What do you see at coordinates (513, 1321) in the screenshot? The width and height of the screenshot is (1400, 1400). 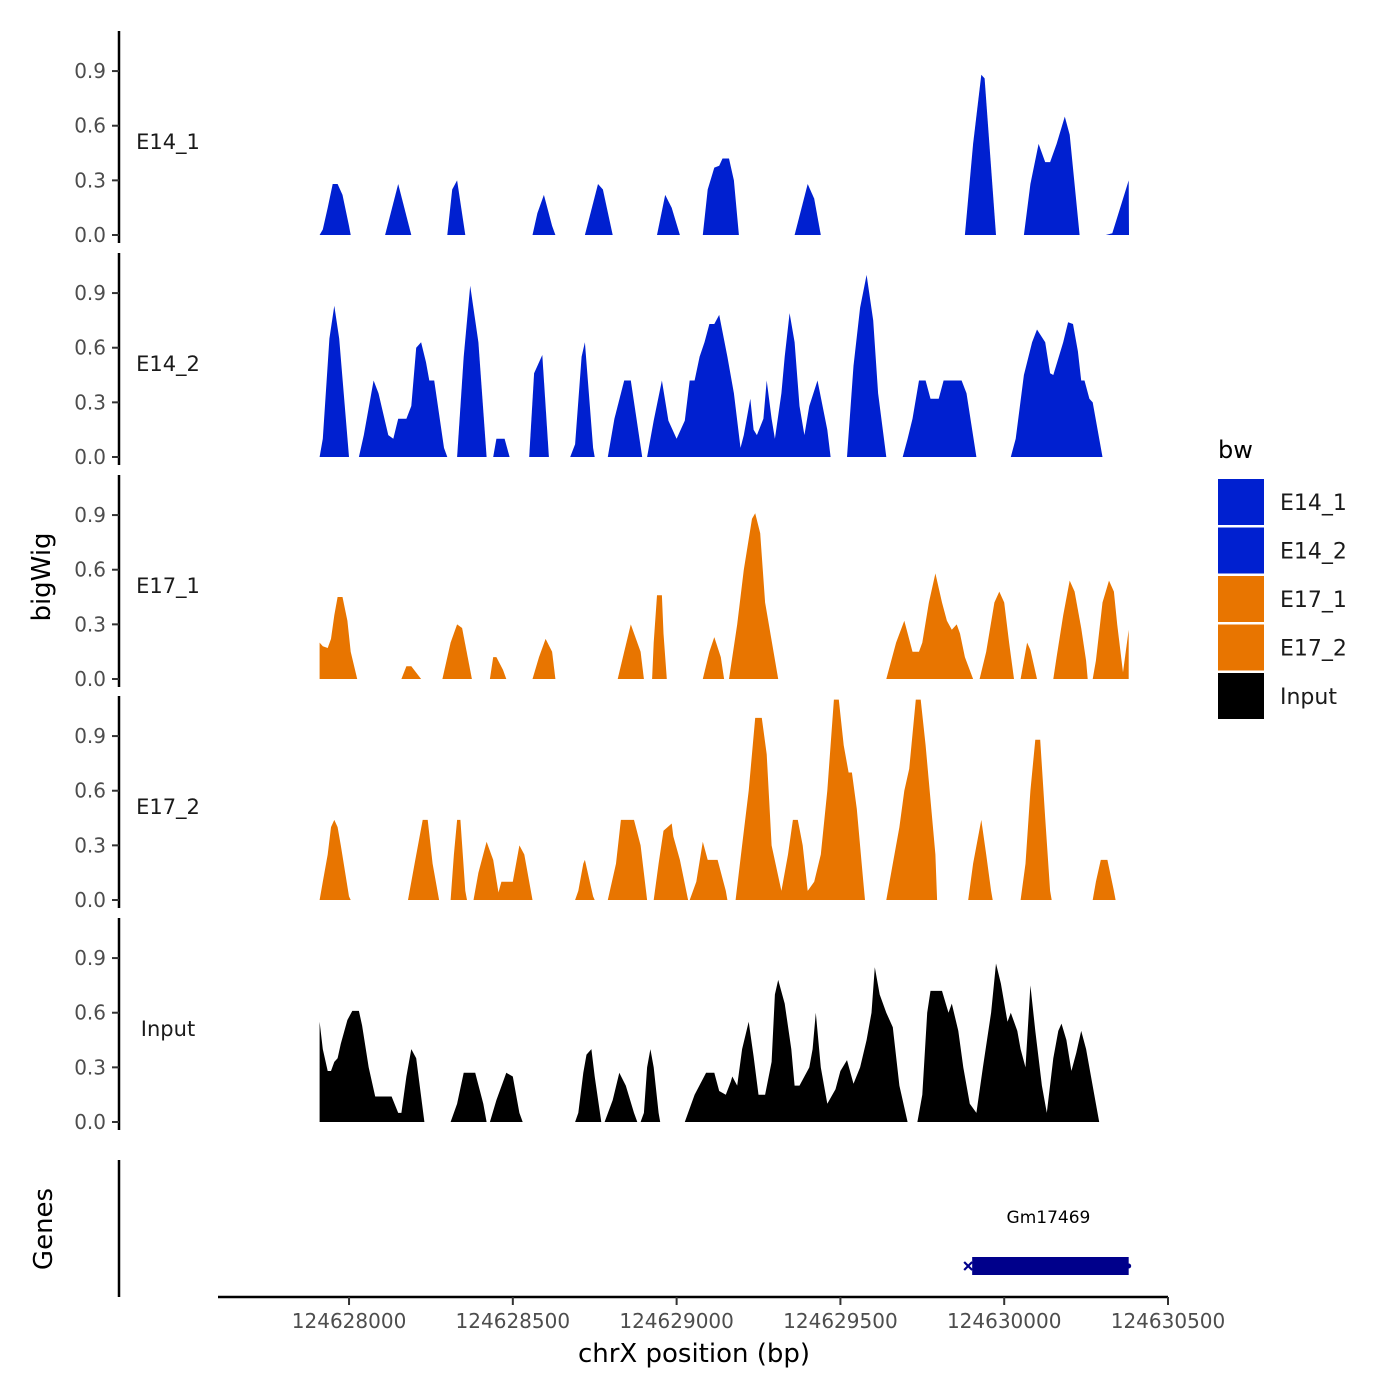 I see `x-tick-label: 124628500` at bounding box center [513, 1321].